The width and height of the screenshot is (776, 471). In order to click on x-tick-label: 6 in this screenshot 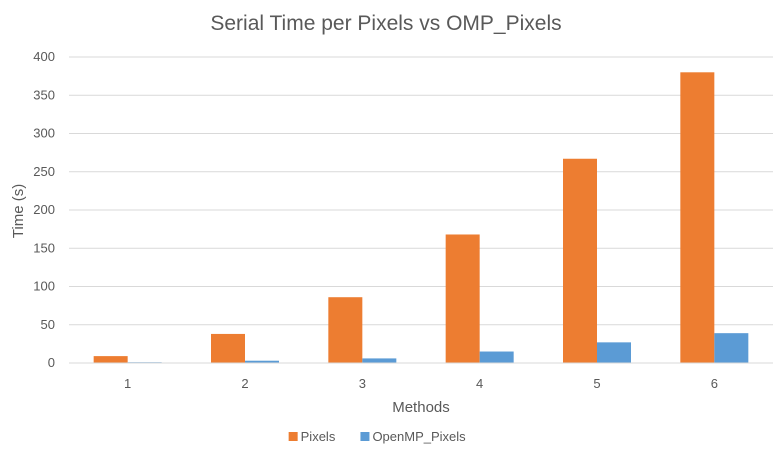, I will do `click(714, 383)`.